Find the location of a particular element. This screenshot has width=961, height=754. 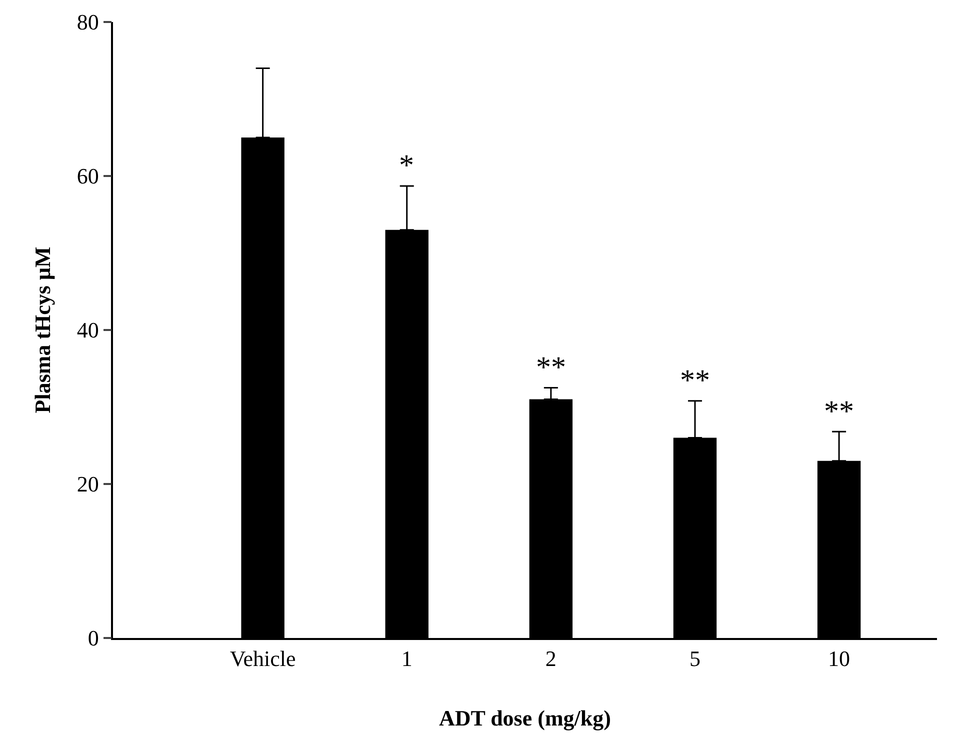

y-tick-label: 40 is located at coordinates (87, 330).